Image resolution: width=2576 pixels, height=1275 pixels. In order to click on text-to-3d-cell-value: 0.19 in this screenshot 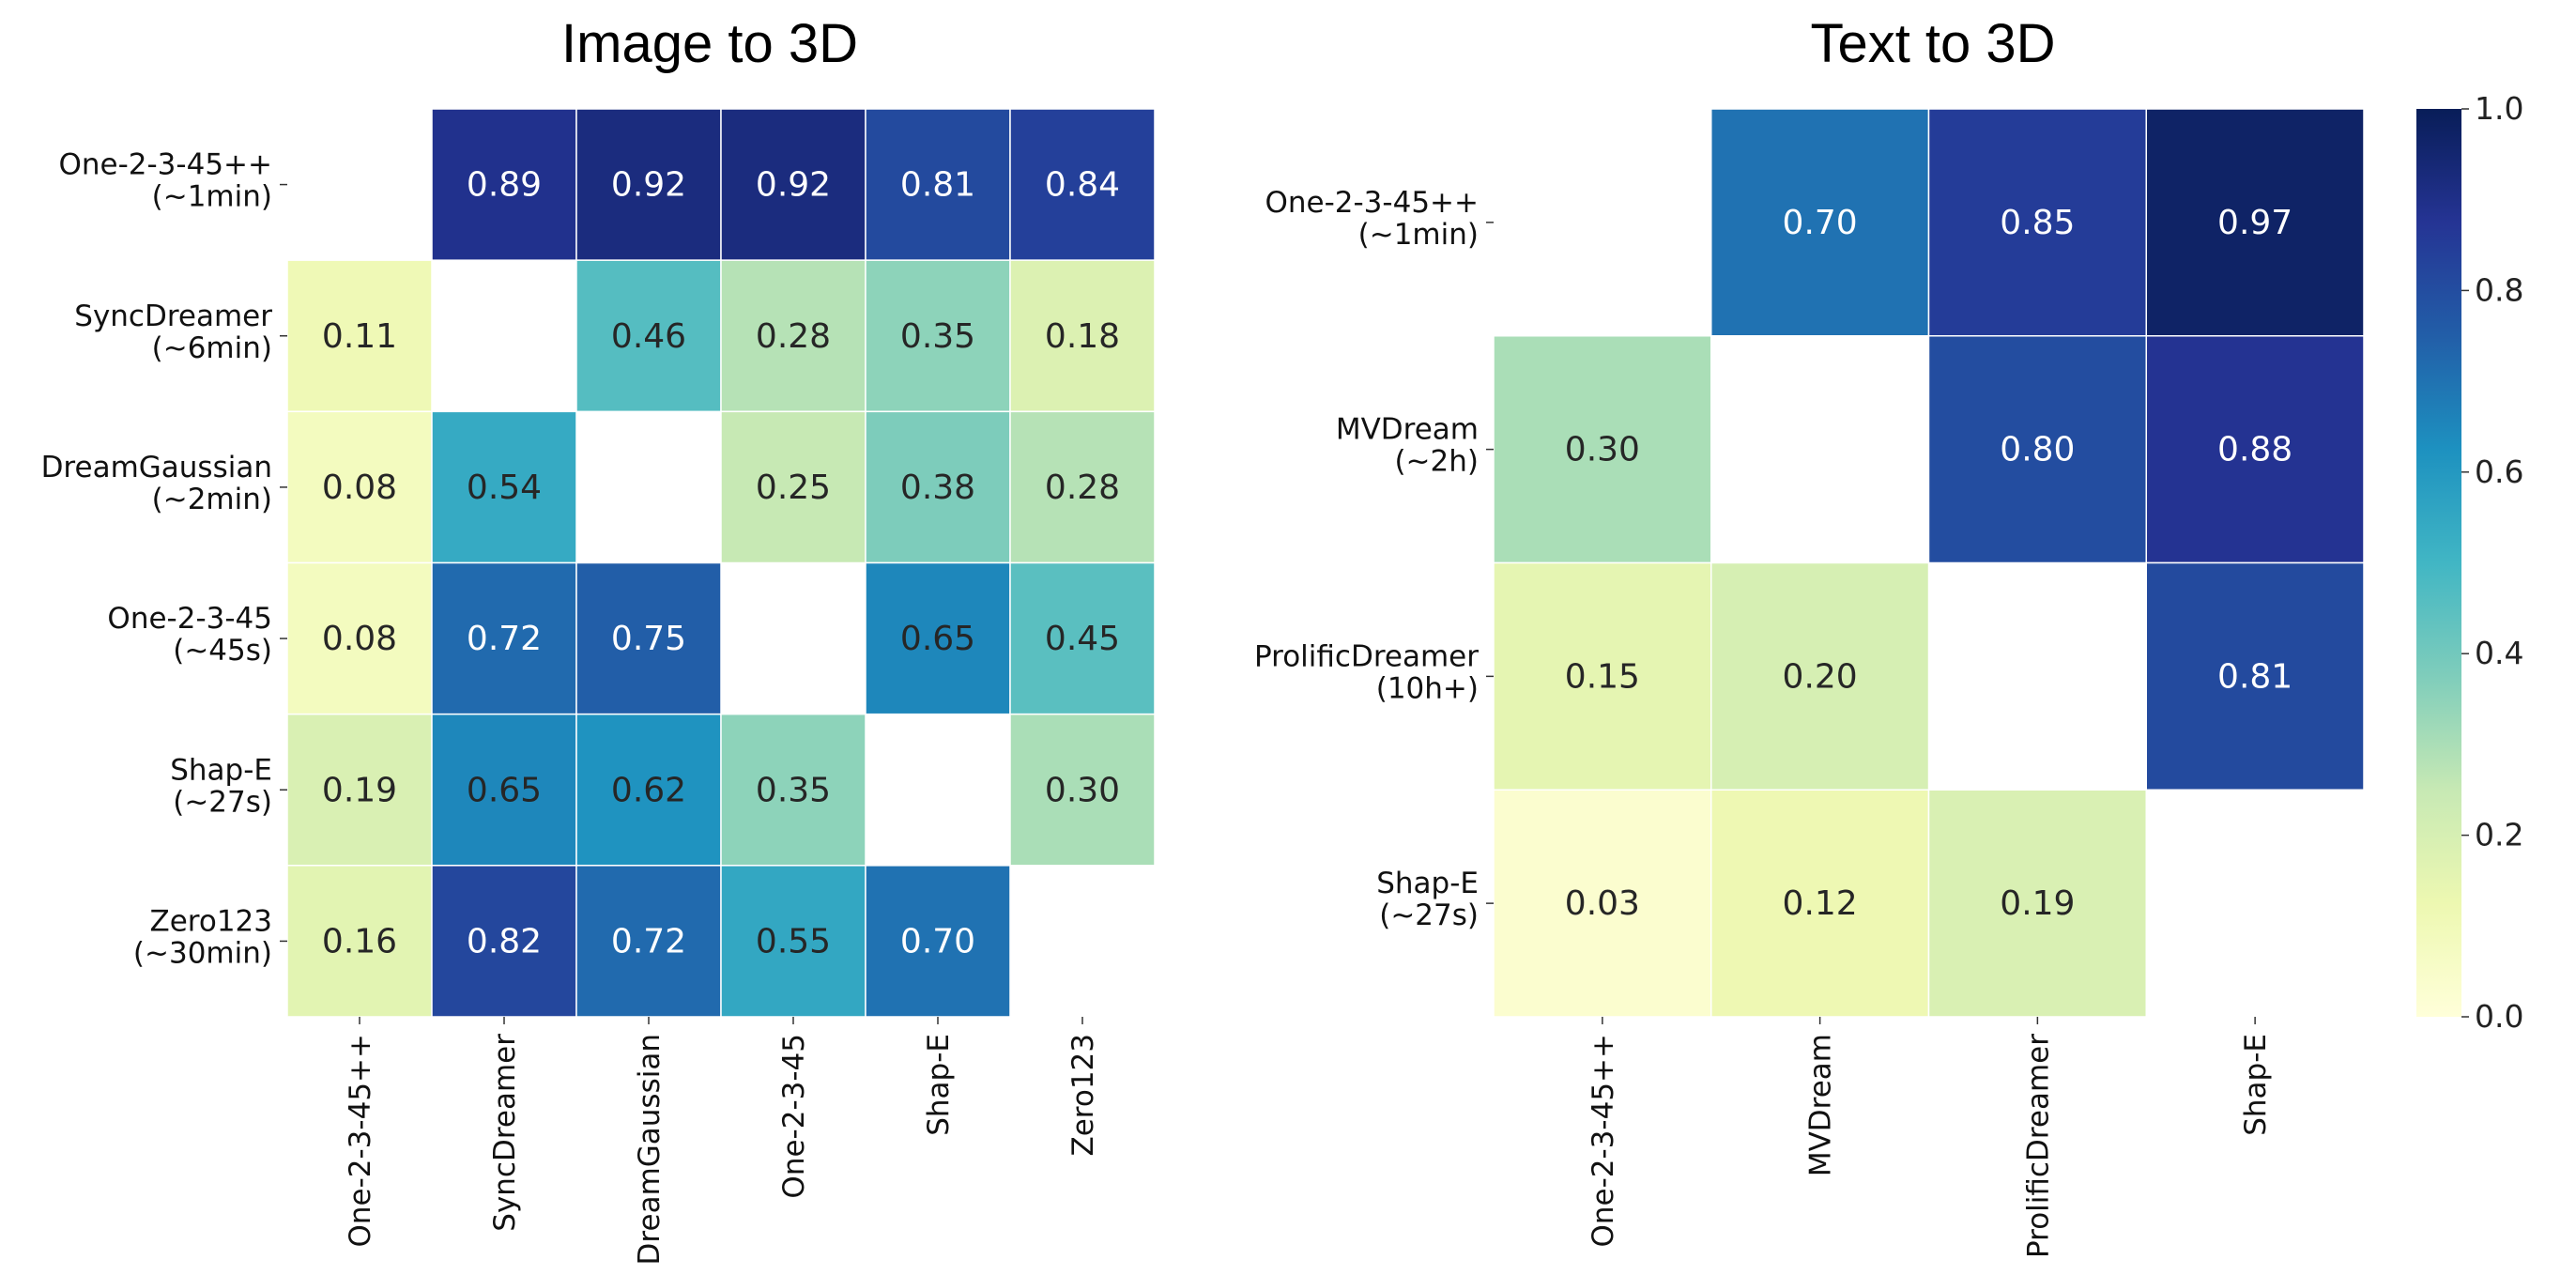, I will do `click(2038, 903)`.